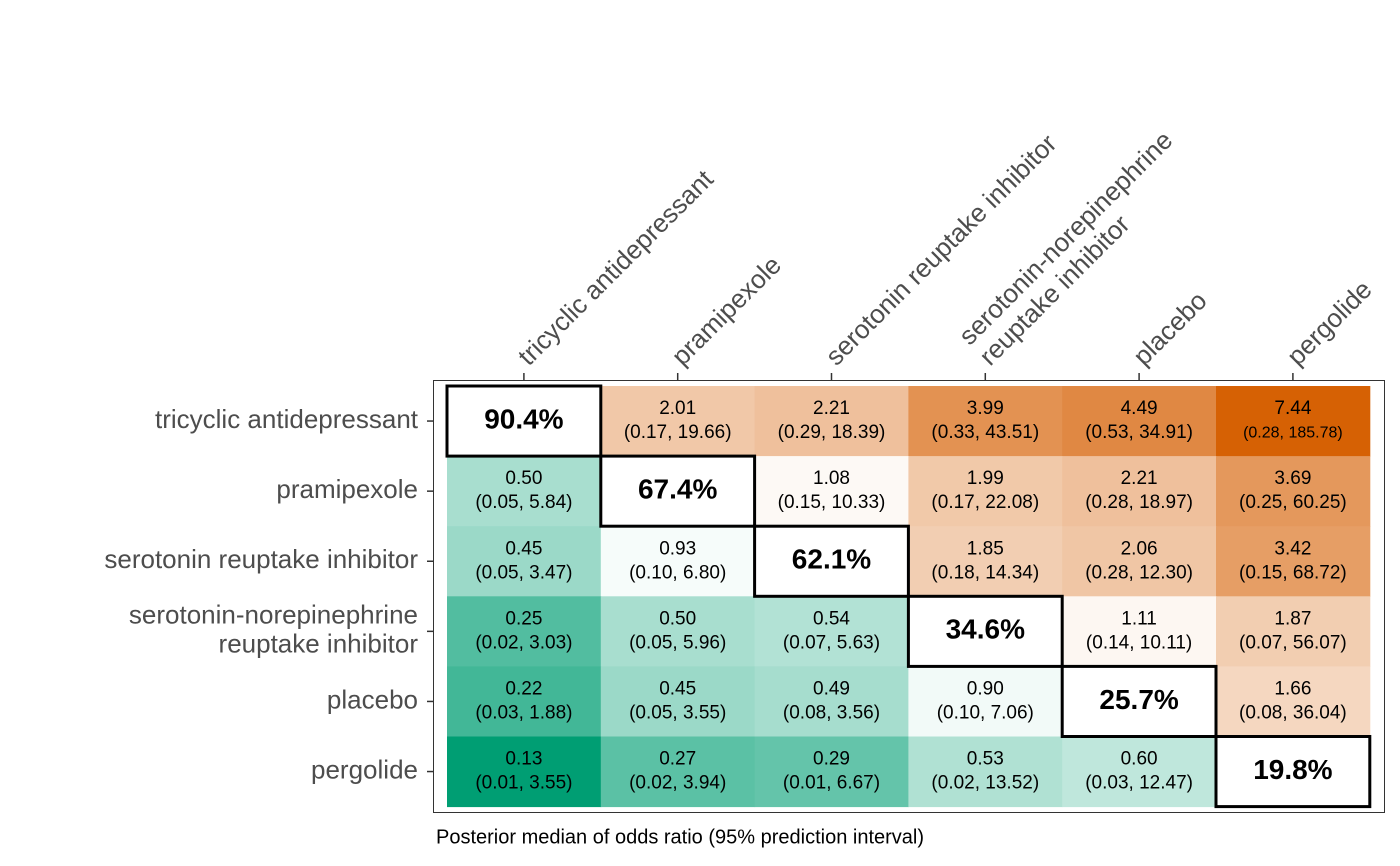 This screenshot has height=866, width=1400. What do you see at coordinates (985, 548) in the screenshot?
I see `cell-value: 1.85` at bounding box center [985, 548].